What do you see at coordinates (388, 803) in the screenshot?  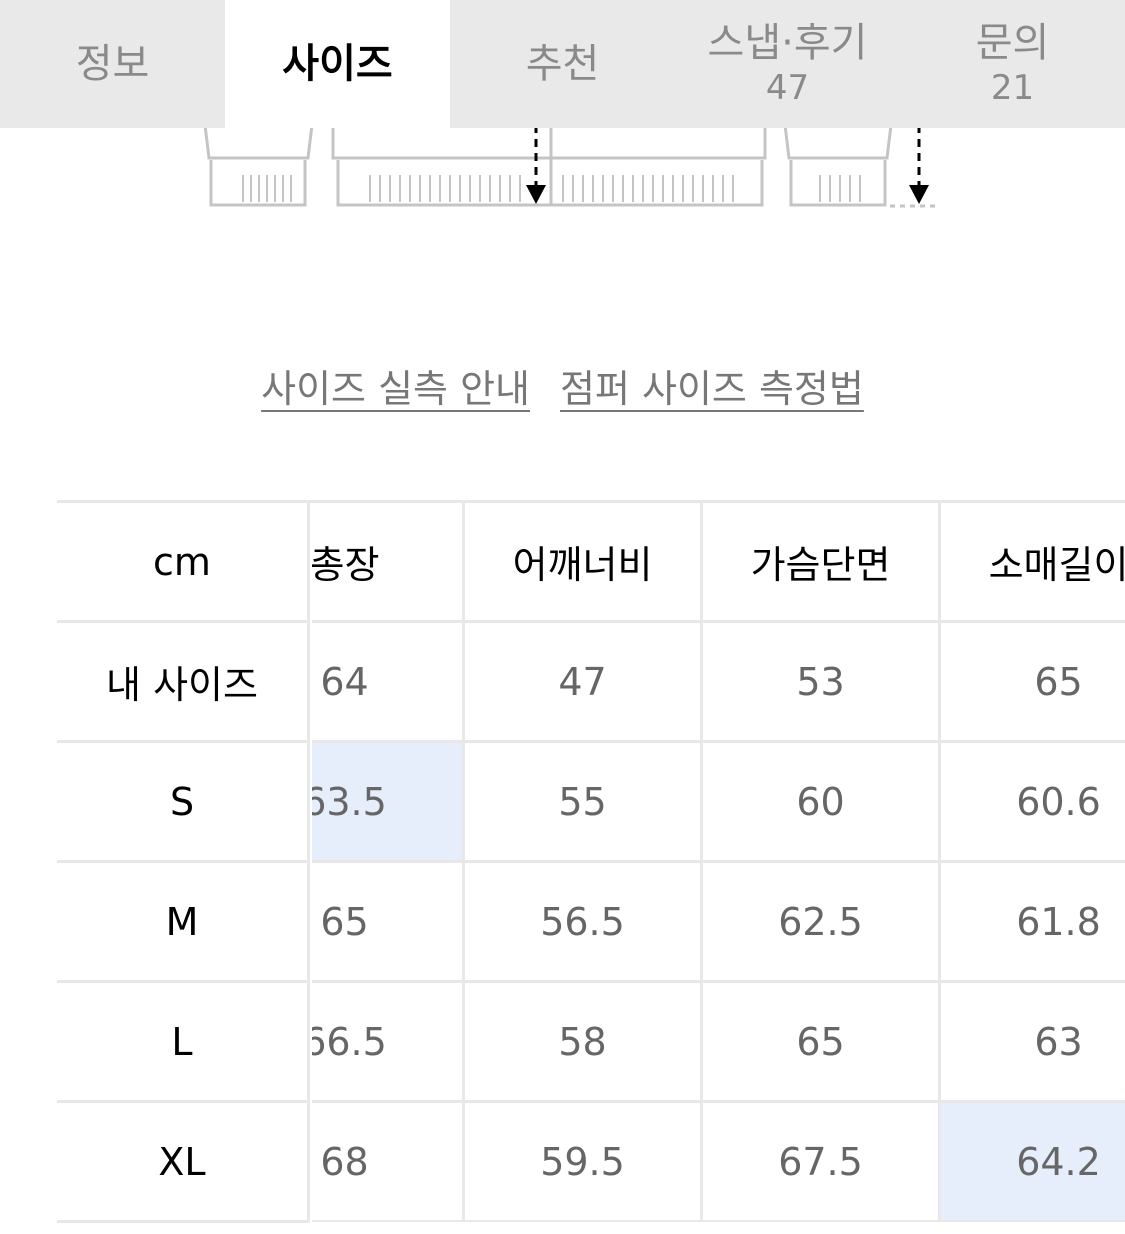 I see `table-cell: 63.5` at bounding box center [388, 803].